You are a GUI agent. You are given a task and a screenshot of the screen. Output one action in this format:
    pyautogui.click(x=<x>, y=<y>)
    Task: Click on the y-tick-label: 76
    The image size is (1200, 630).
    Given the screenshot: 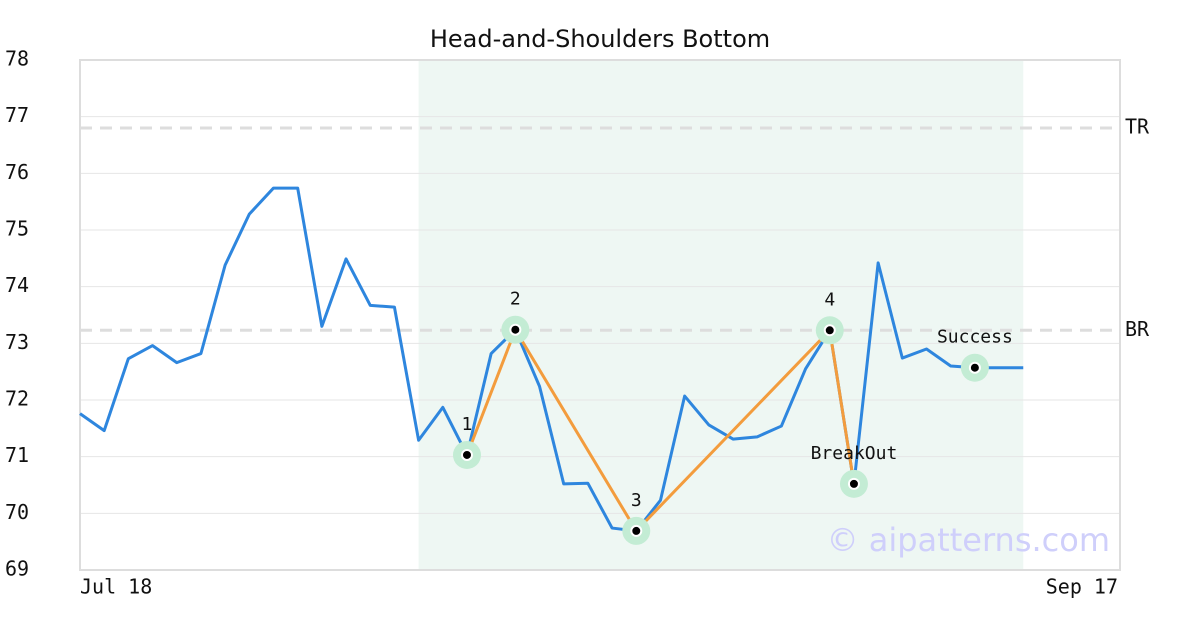 What is the action you would take?
    pyautogui.click(x=17, y=172)
    